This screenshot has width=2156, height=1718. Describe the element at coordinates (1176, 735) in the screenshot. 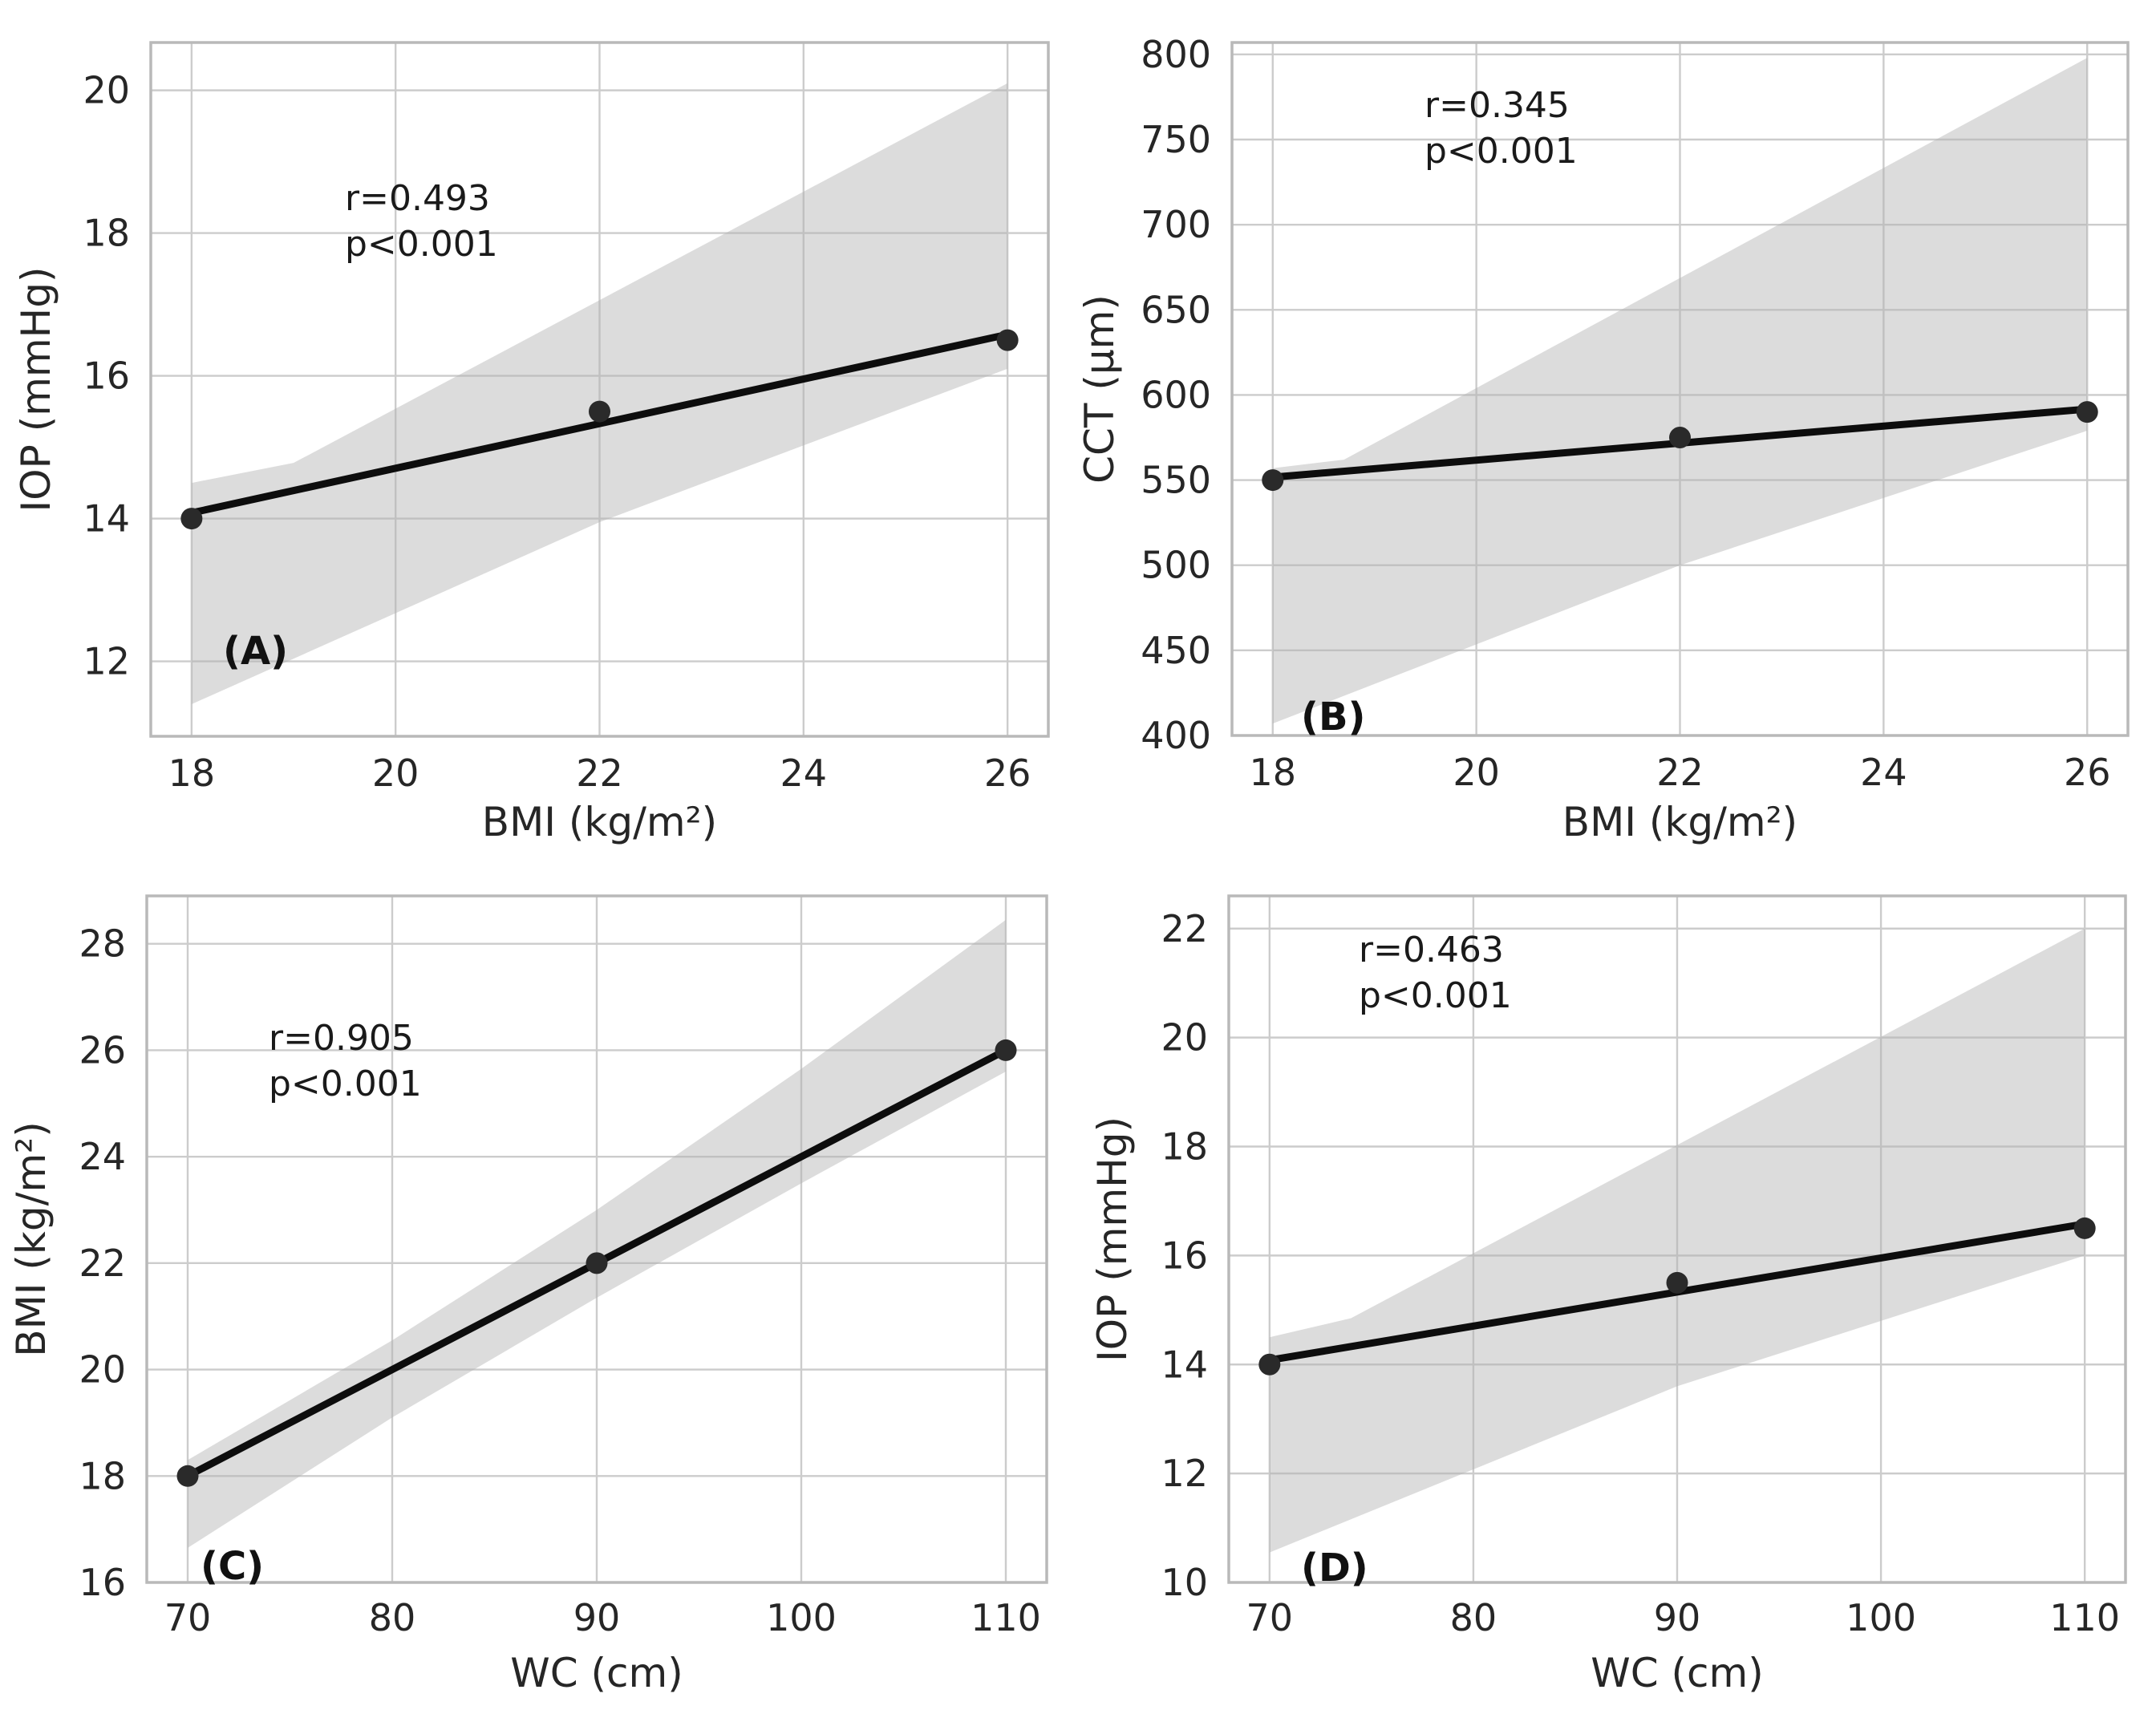

I see `y-tick-label: 400` at that location.